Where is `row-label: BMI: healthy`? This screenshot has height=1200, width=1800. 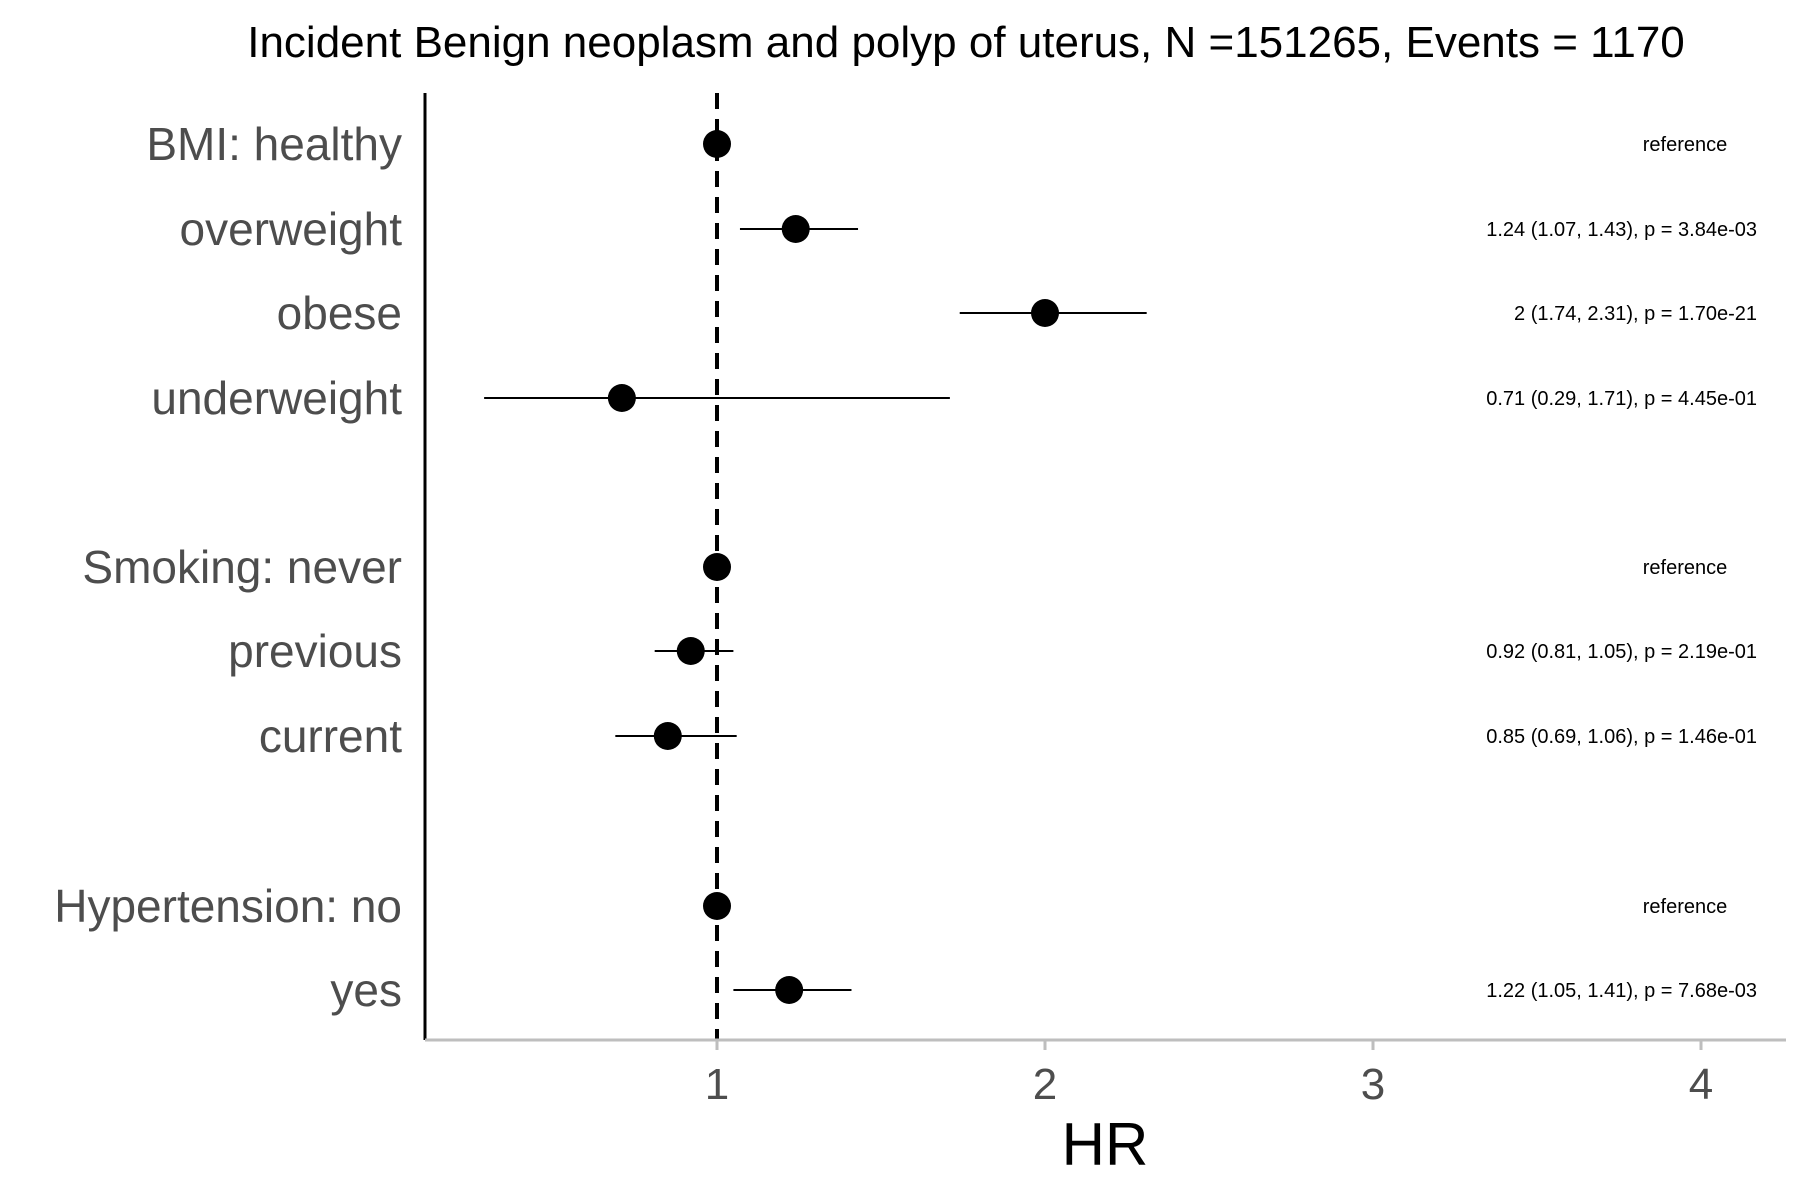 row-label: BMI: healthy is located at coordinates (274, 144).